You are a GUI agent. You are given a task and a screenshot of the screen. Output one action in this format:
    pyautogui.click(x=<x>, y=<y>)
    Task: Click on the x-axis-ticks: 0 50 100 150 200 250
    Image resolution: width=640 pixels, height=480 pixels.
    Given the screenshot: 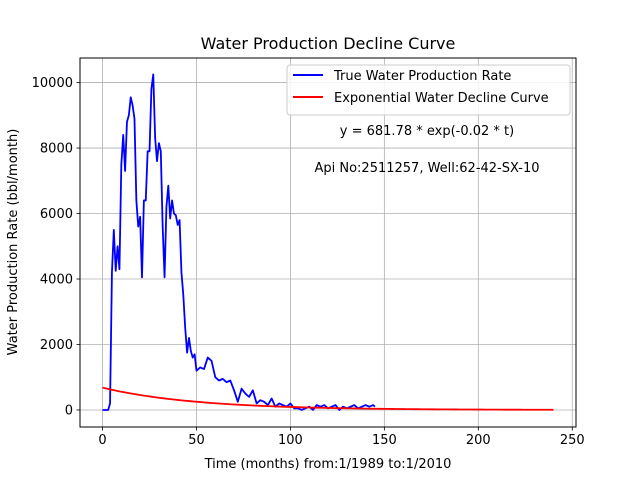 What is the action you would take?
    pyautogui.click(x=341, y=437)
    